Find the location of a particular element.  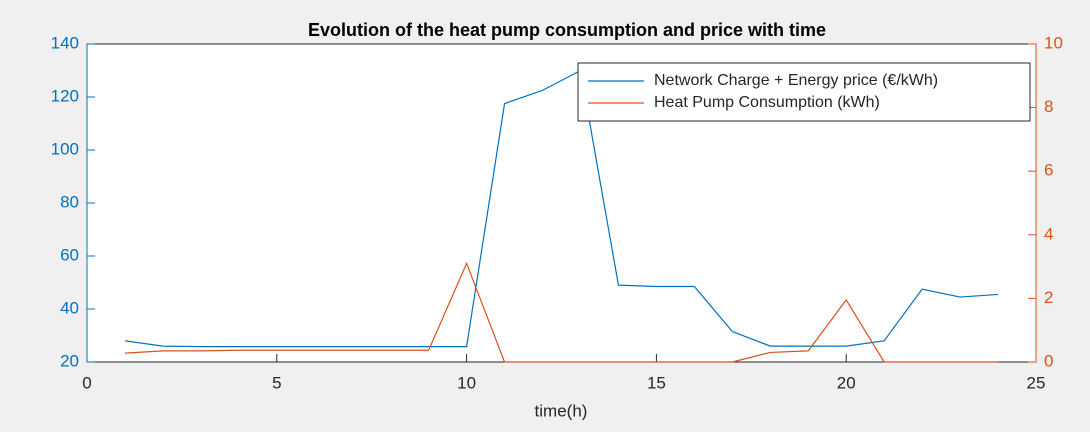

y-tick-label: 20 is located at coordinates (69, 360).